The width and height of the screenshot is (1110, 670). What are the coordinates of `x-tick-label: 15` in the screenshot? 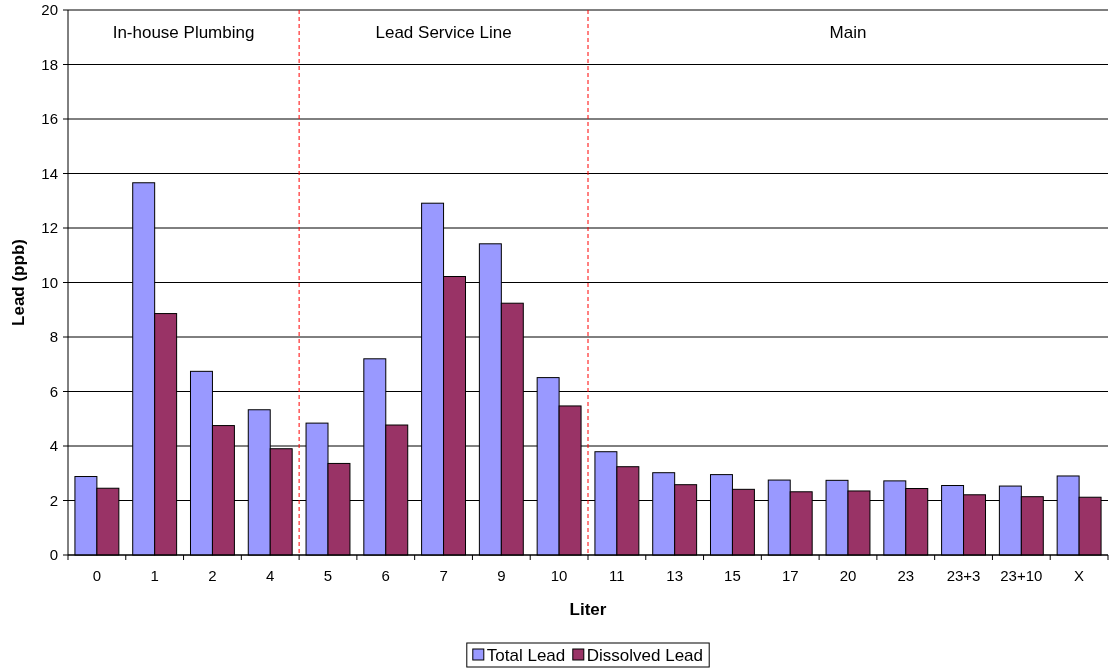 It's located at (732, 575).